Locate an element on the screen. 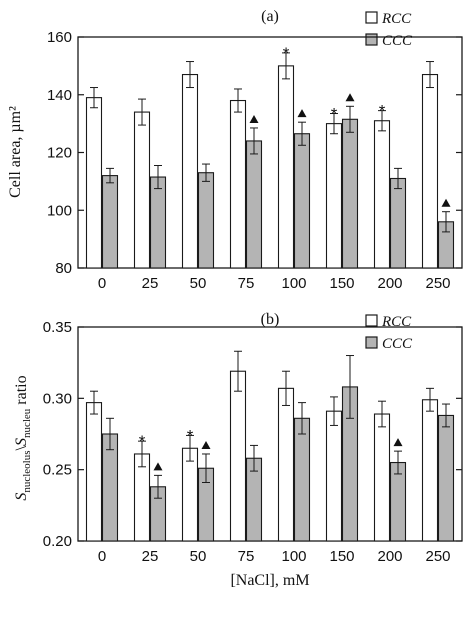  ylabel-b-sep: \ is located at coordinates (21, 447).